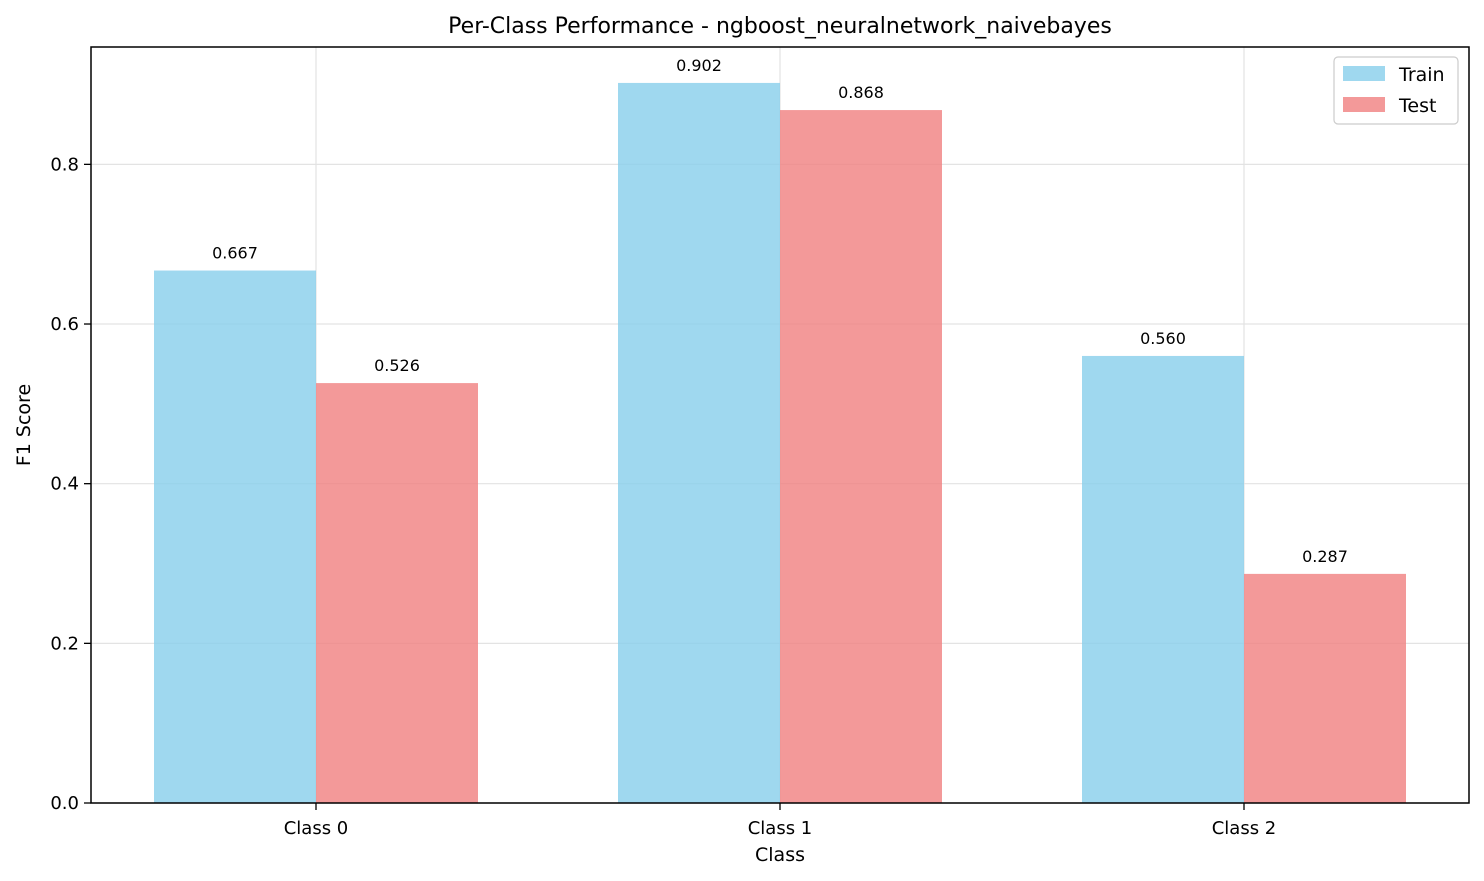 Image resolution: width=1484 pixels, height=881 pixels. What do you see at coordinates (780, 828) in the screenshot?
I see `x-tick-label: Class 1` at bounding box center [780, 828].